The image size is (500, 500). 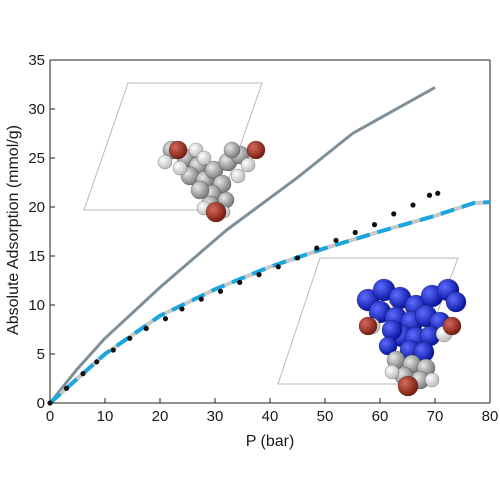 I want to click on y-axis-label: Absolute Adsorption (mmol/g), so click(x=13, y=230).